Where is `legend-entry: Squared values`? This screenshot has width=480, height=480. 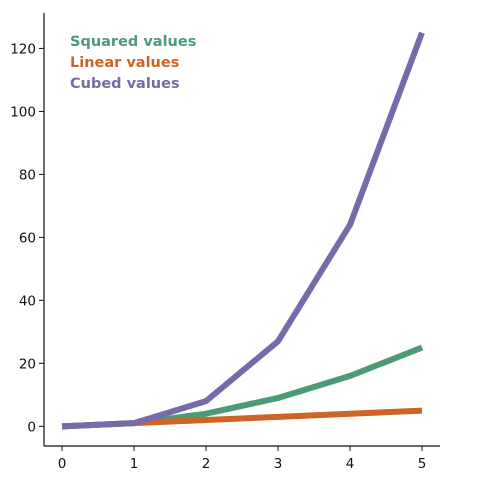 legend-entry: Squared values is located at coordinates (133, 42).